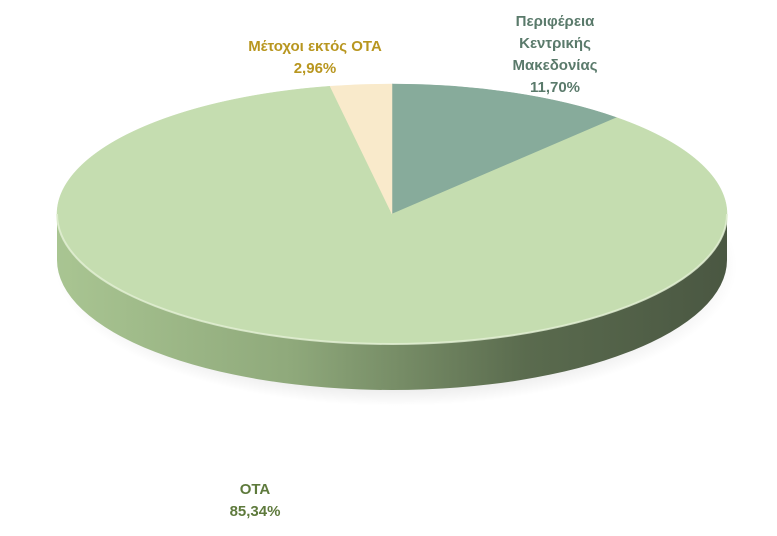  Describe the element at coordinates (255, 501) in the screenshot. I see `slice-label-ota: ΟΤΑ 85,34%` at that location.